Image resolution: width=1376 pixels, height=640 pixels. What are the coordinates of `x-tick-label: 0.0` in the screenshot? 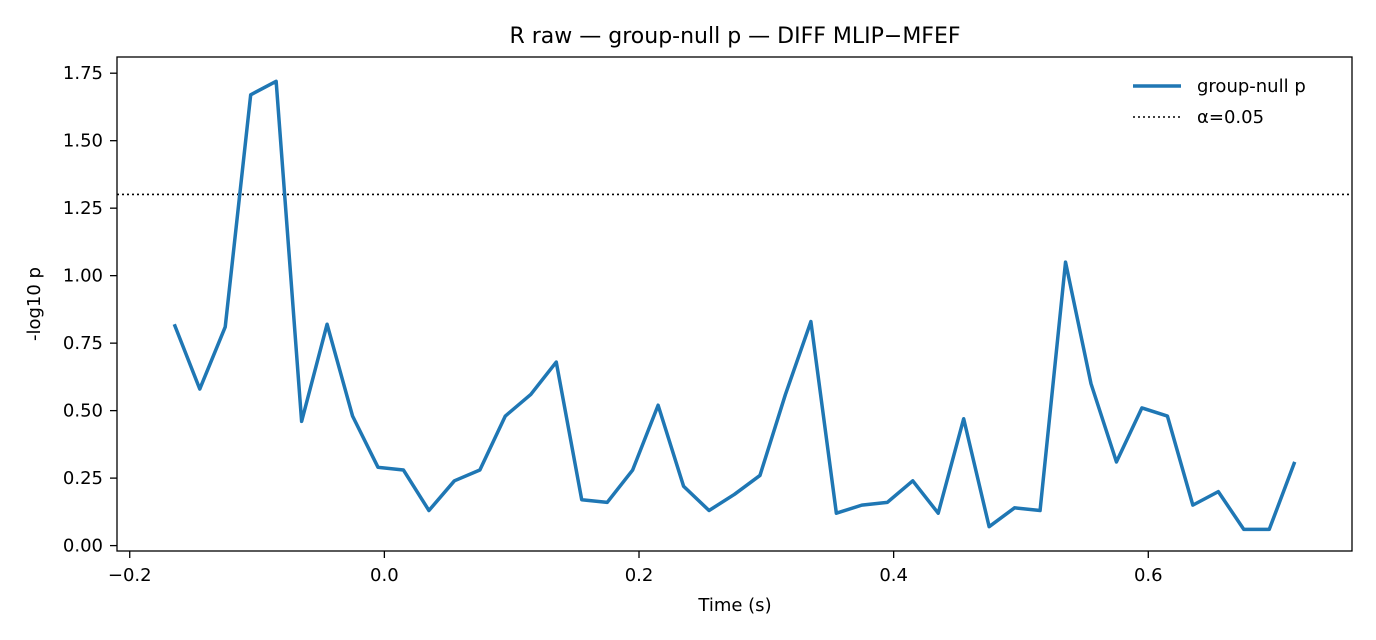 It's located at (384, 575).